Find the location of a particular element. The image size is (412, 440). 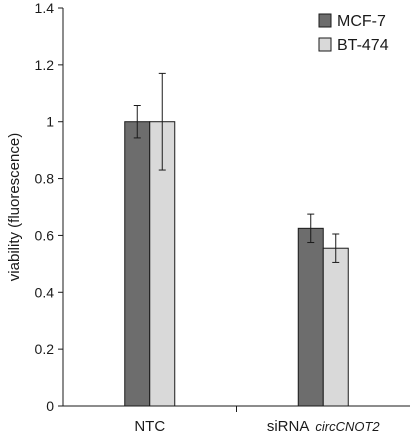

y-tick-label: 0 is located at coordinates (50, 406).